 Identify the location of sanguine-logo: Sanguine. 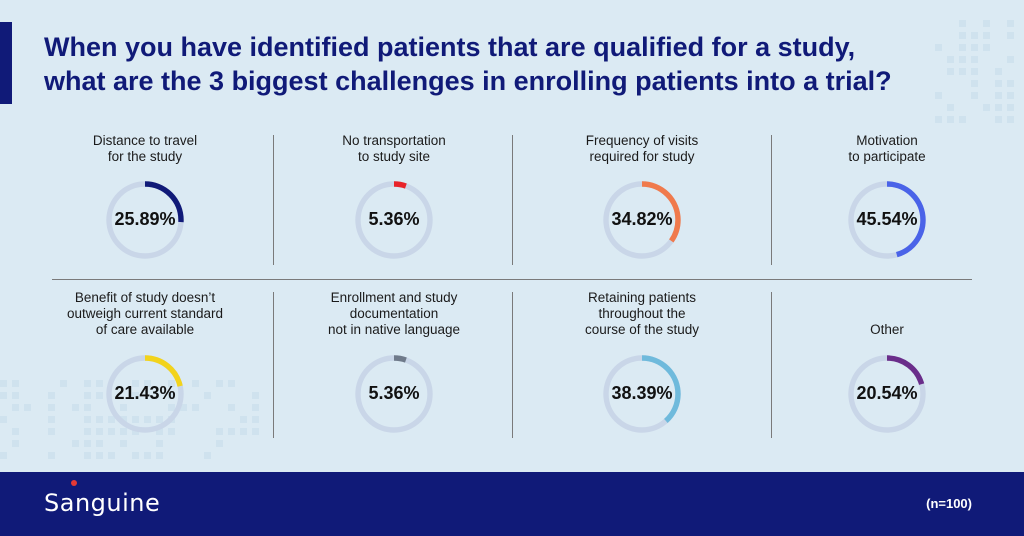
(102, 503).